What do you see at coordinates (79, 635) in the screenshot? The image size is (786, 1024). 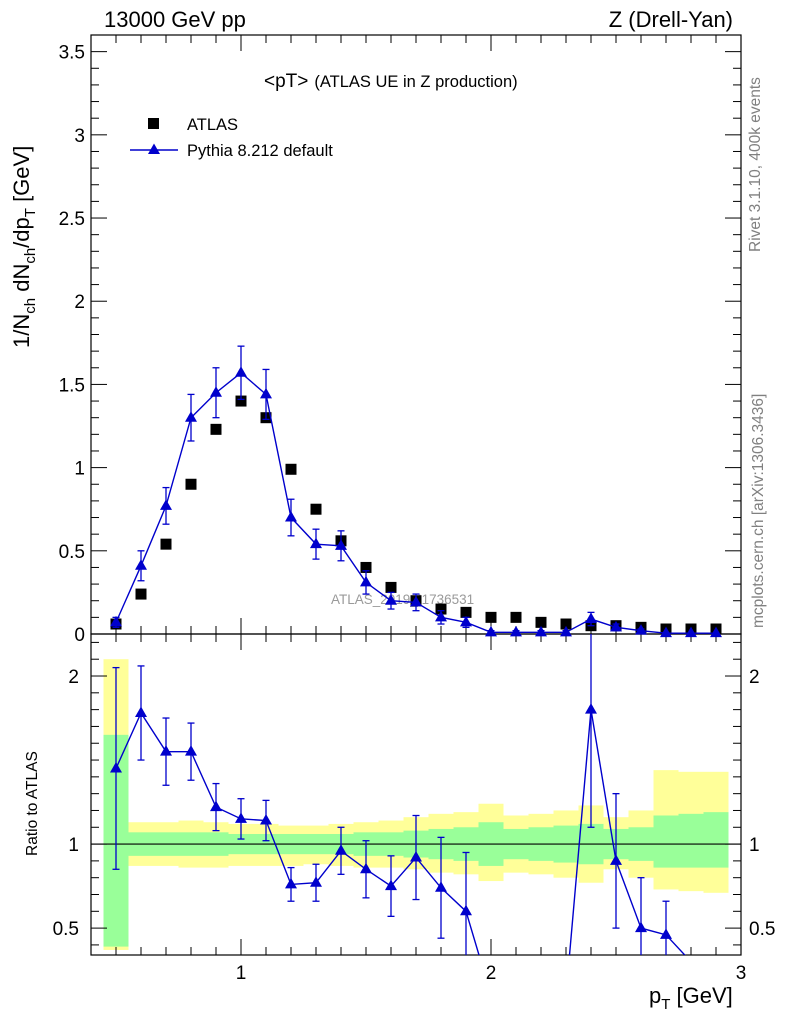 I see `main-y-tick-label: 0` at bounding box center [79, 635].